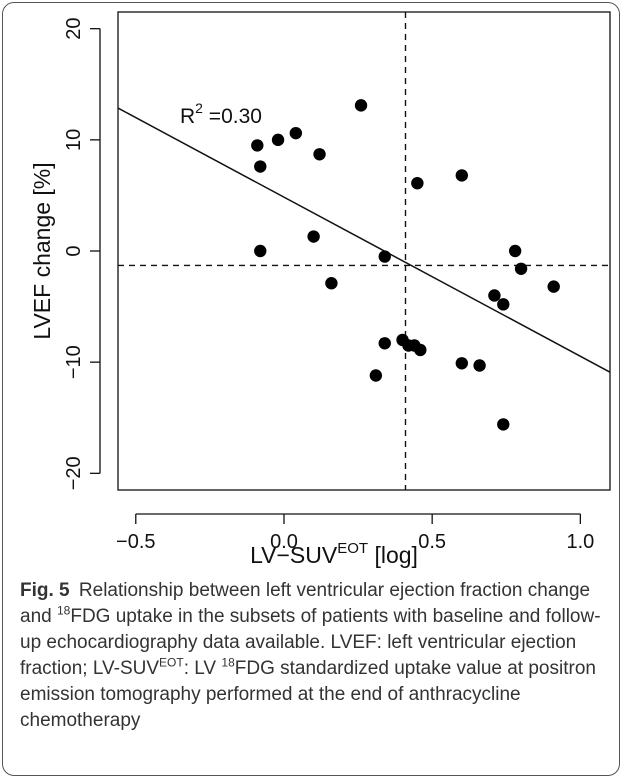 This screenshot has width=626, height=782. What do you see at coordinates (221, 114) in the screenshot?
I see `r-squared-annotation: R2 =0.30` at bounding box center [221, 114].